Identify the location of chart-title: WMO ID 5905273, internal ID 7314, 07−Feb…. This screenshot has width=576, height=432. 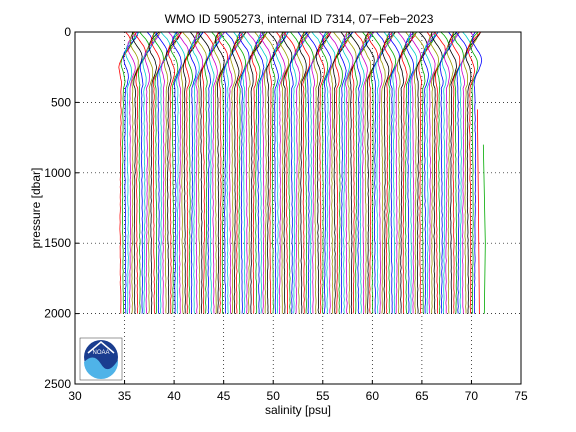
(299, 19).